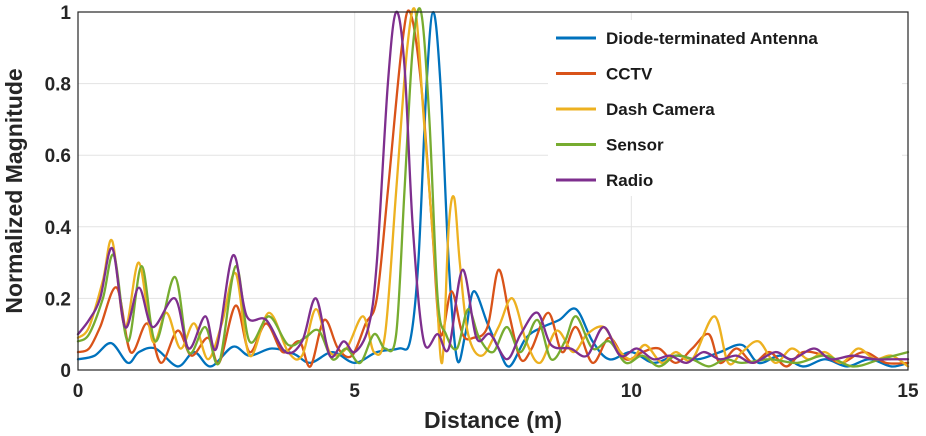 The width and height of the screenshot is (926, 436). What do you see at coordinates (65, 371) in the screenshot?
I see `y-tick-label: 0` at bounding box center [65, 371].